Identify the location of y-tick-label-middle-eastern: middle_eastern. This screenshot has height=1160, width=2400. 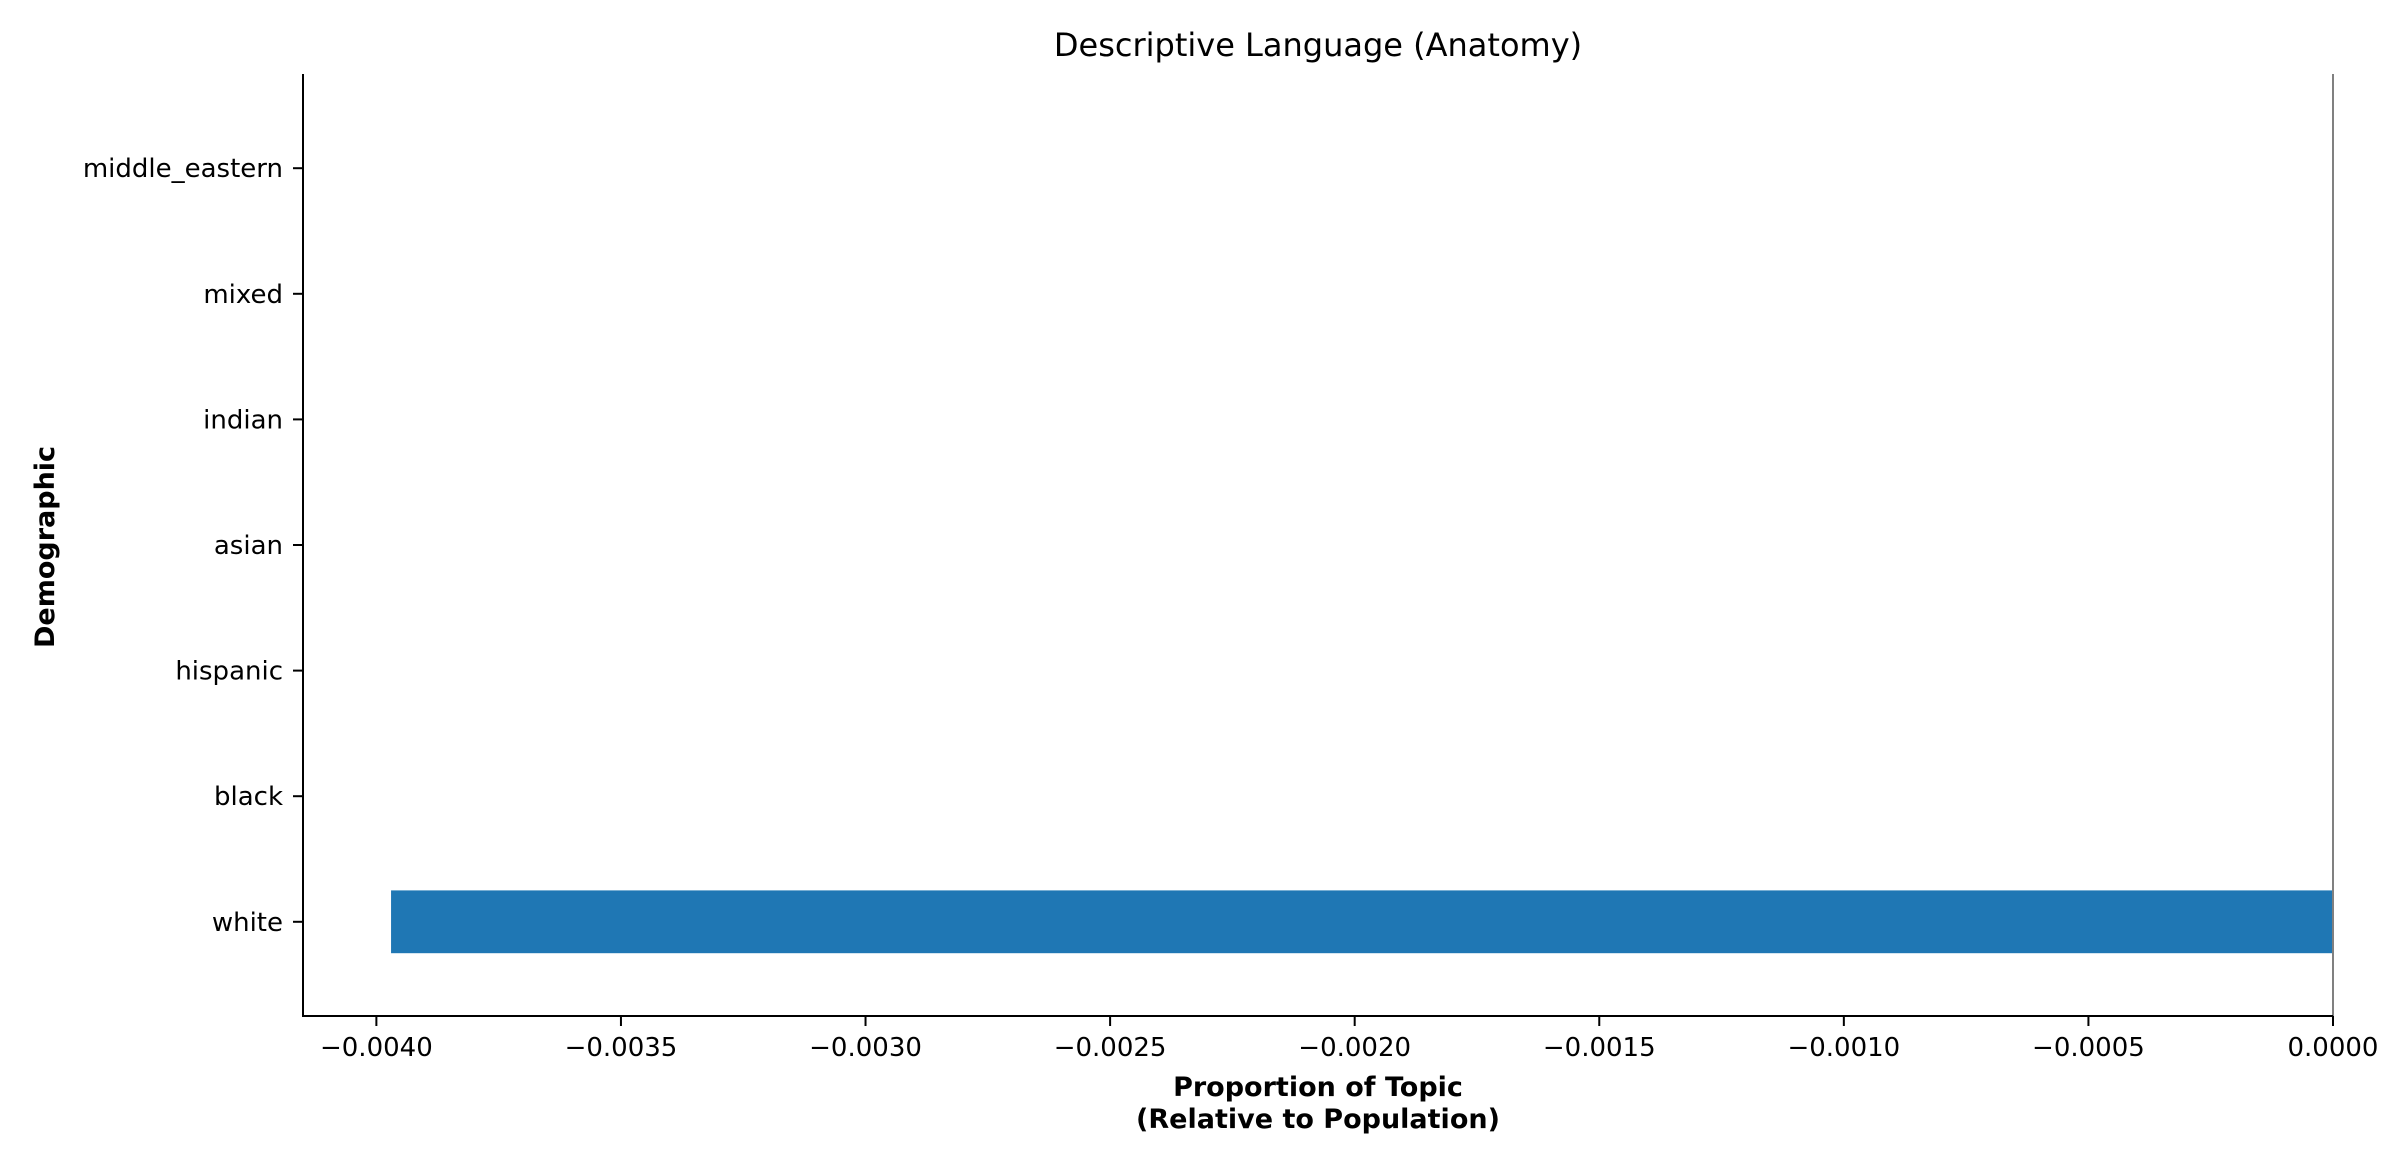
(183, 169).